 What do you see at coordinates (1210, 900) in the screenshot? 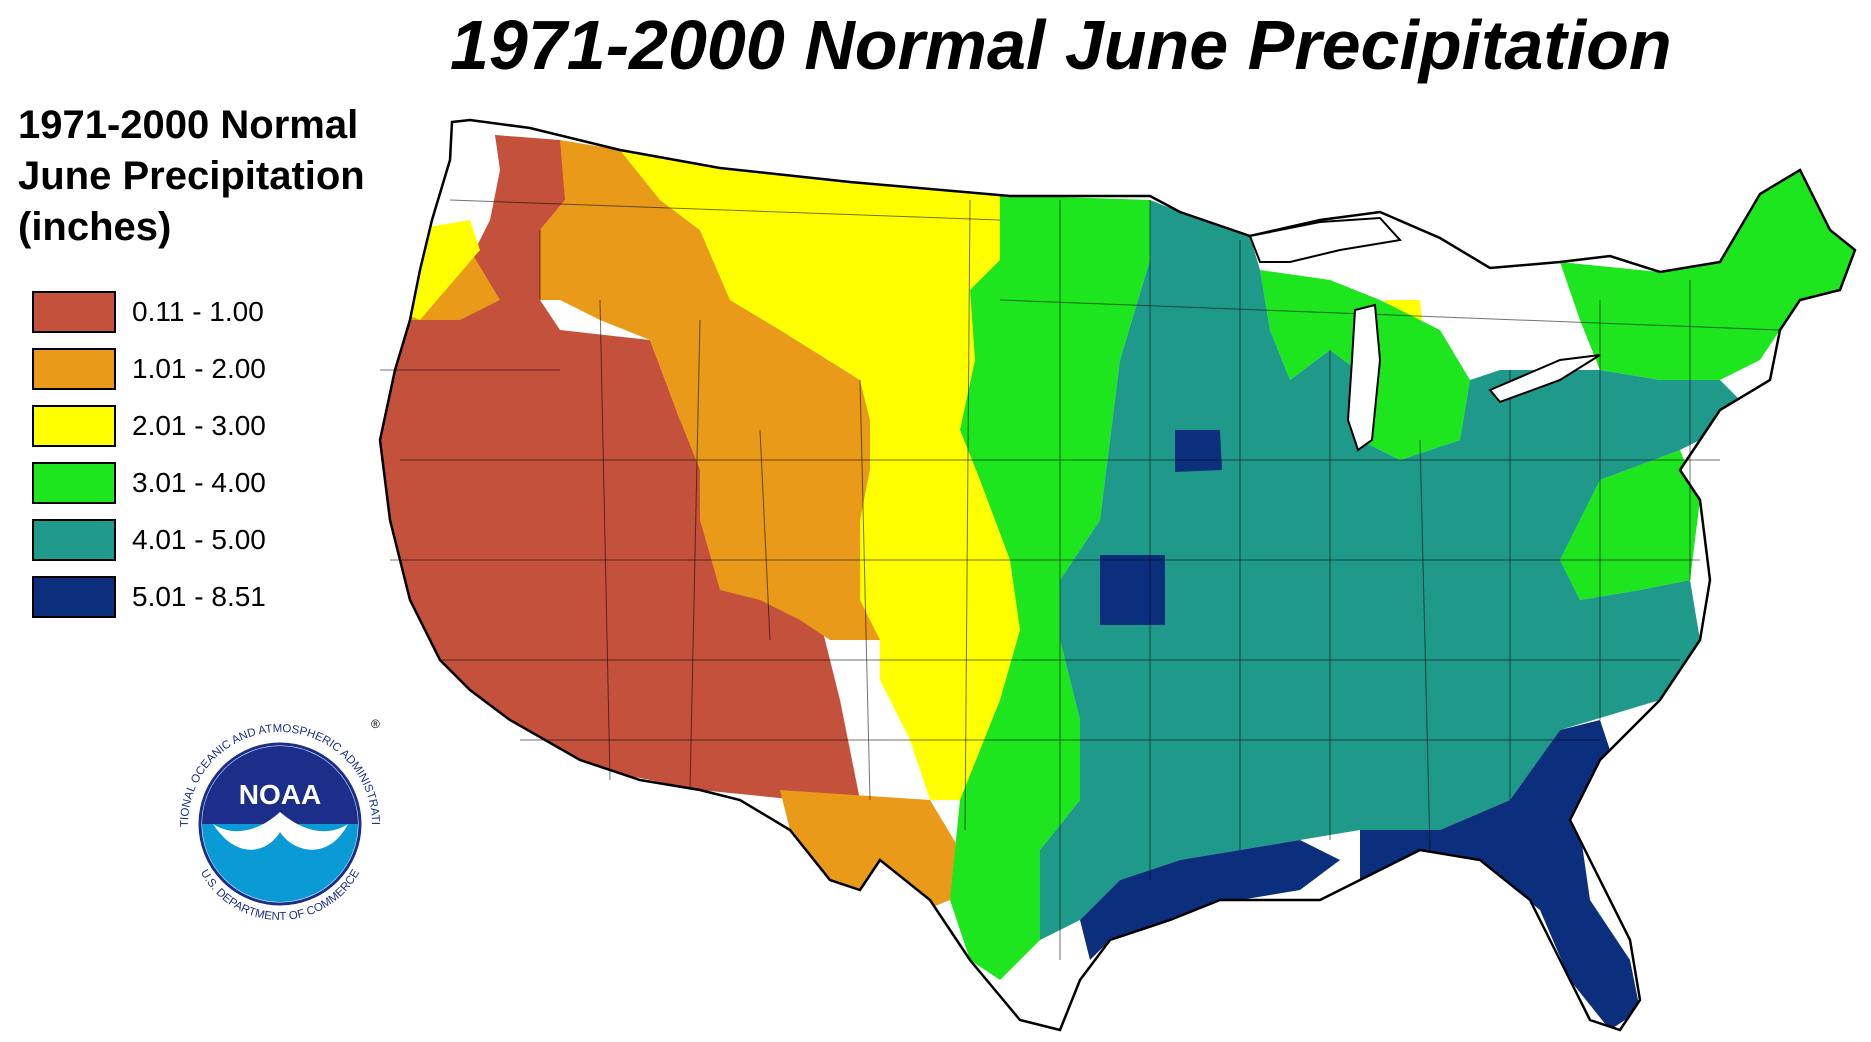
I see `region-navy-gulf-coast` at bounding box center [1210, 900].